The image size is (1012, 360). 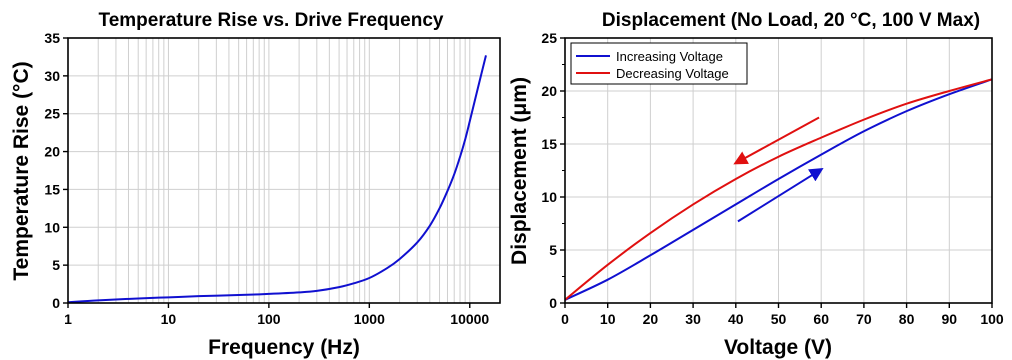 I want to click on x-tick-label: 80, so click(x=907, y=319).